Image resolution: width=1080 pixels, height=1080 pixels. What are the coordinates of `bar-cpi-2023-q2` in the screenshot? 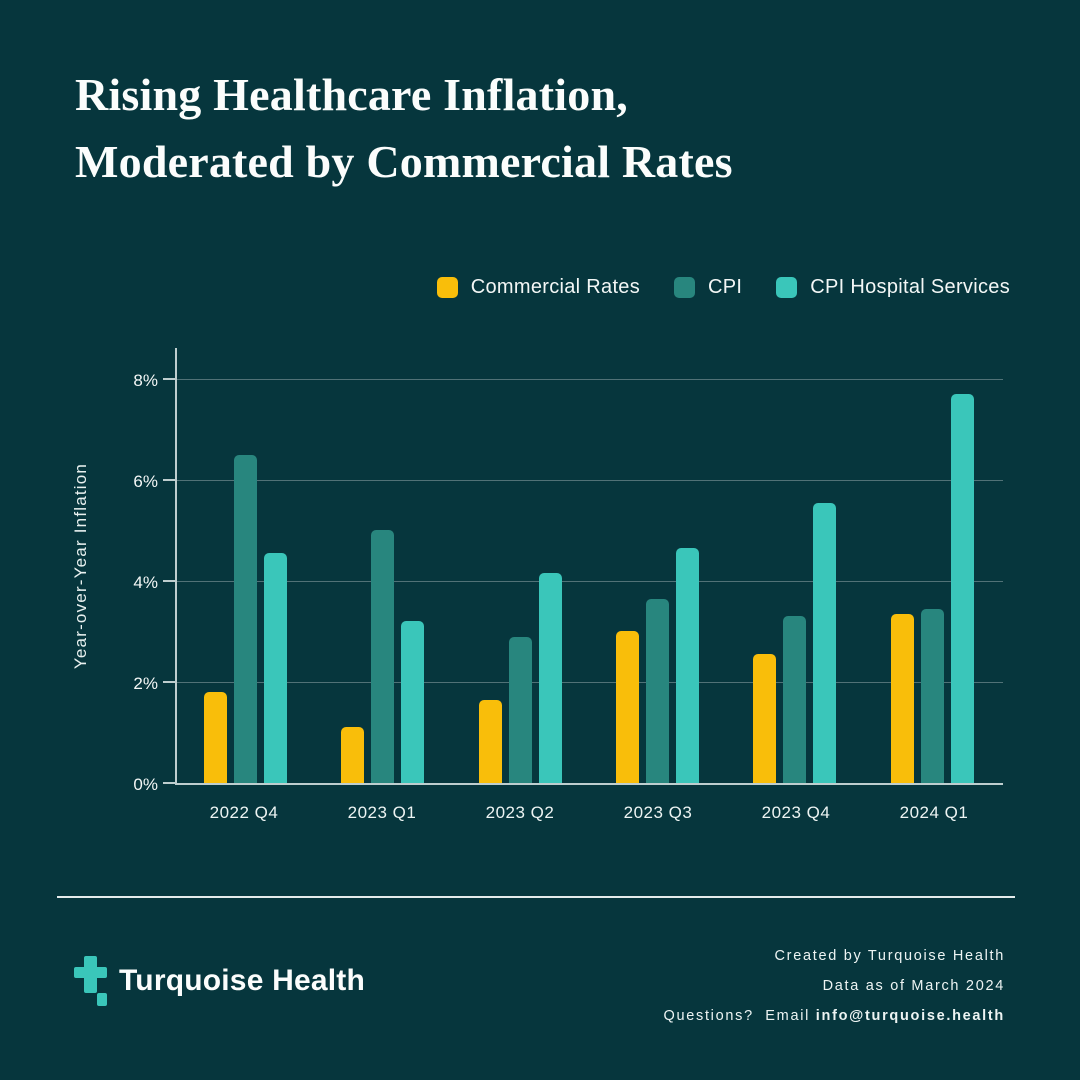 It's located at (520, 710).